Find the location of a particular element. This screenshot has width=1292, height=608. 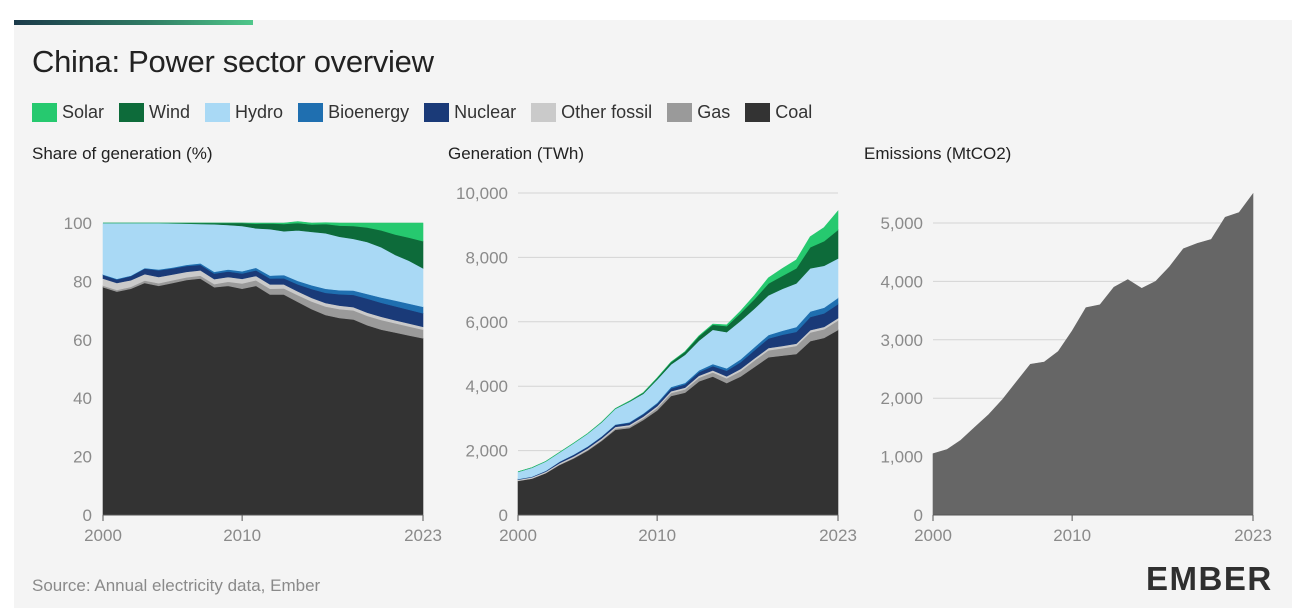

page-title: China: Power sector overview is located at coordinates (233, 61).